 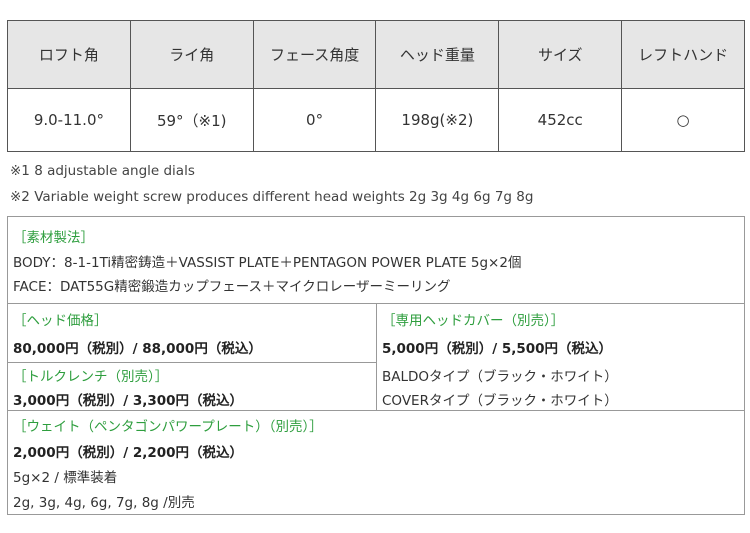 What do you see at coordinates (191, 54) in the screenshot?
I see `header-lie: ライ角` at bounding box center [191, 54].